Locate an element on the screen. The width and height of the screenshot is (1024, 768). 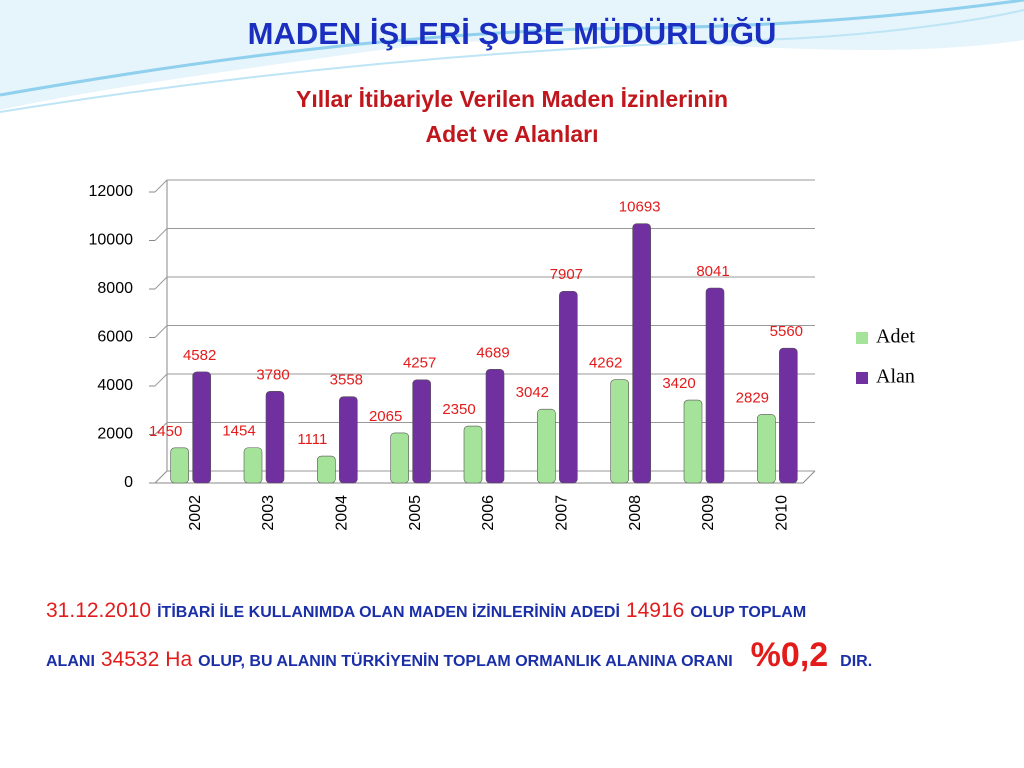
y-tick-label: 8000 is located at coordinates (115, 288).